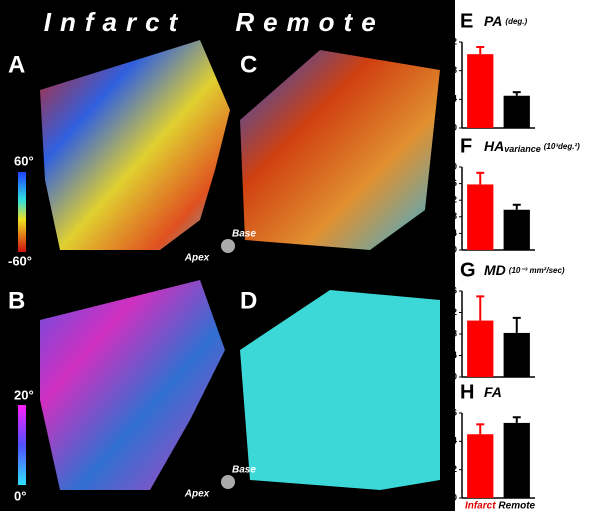 The height and width of the screenshot is (511, 595). What do you see at coordinates (466, 146) in the screenshot?
I see `panel-letter: F` at bounding box center [466, 146].